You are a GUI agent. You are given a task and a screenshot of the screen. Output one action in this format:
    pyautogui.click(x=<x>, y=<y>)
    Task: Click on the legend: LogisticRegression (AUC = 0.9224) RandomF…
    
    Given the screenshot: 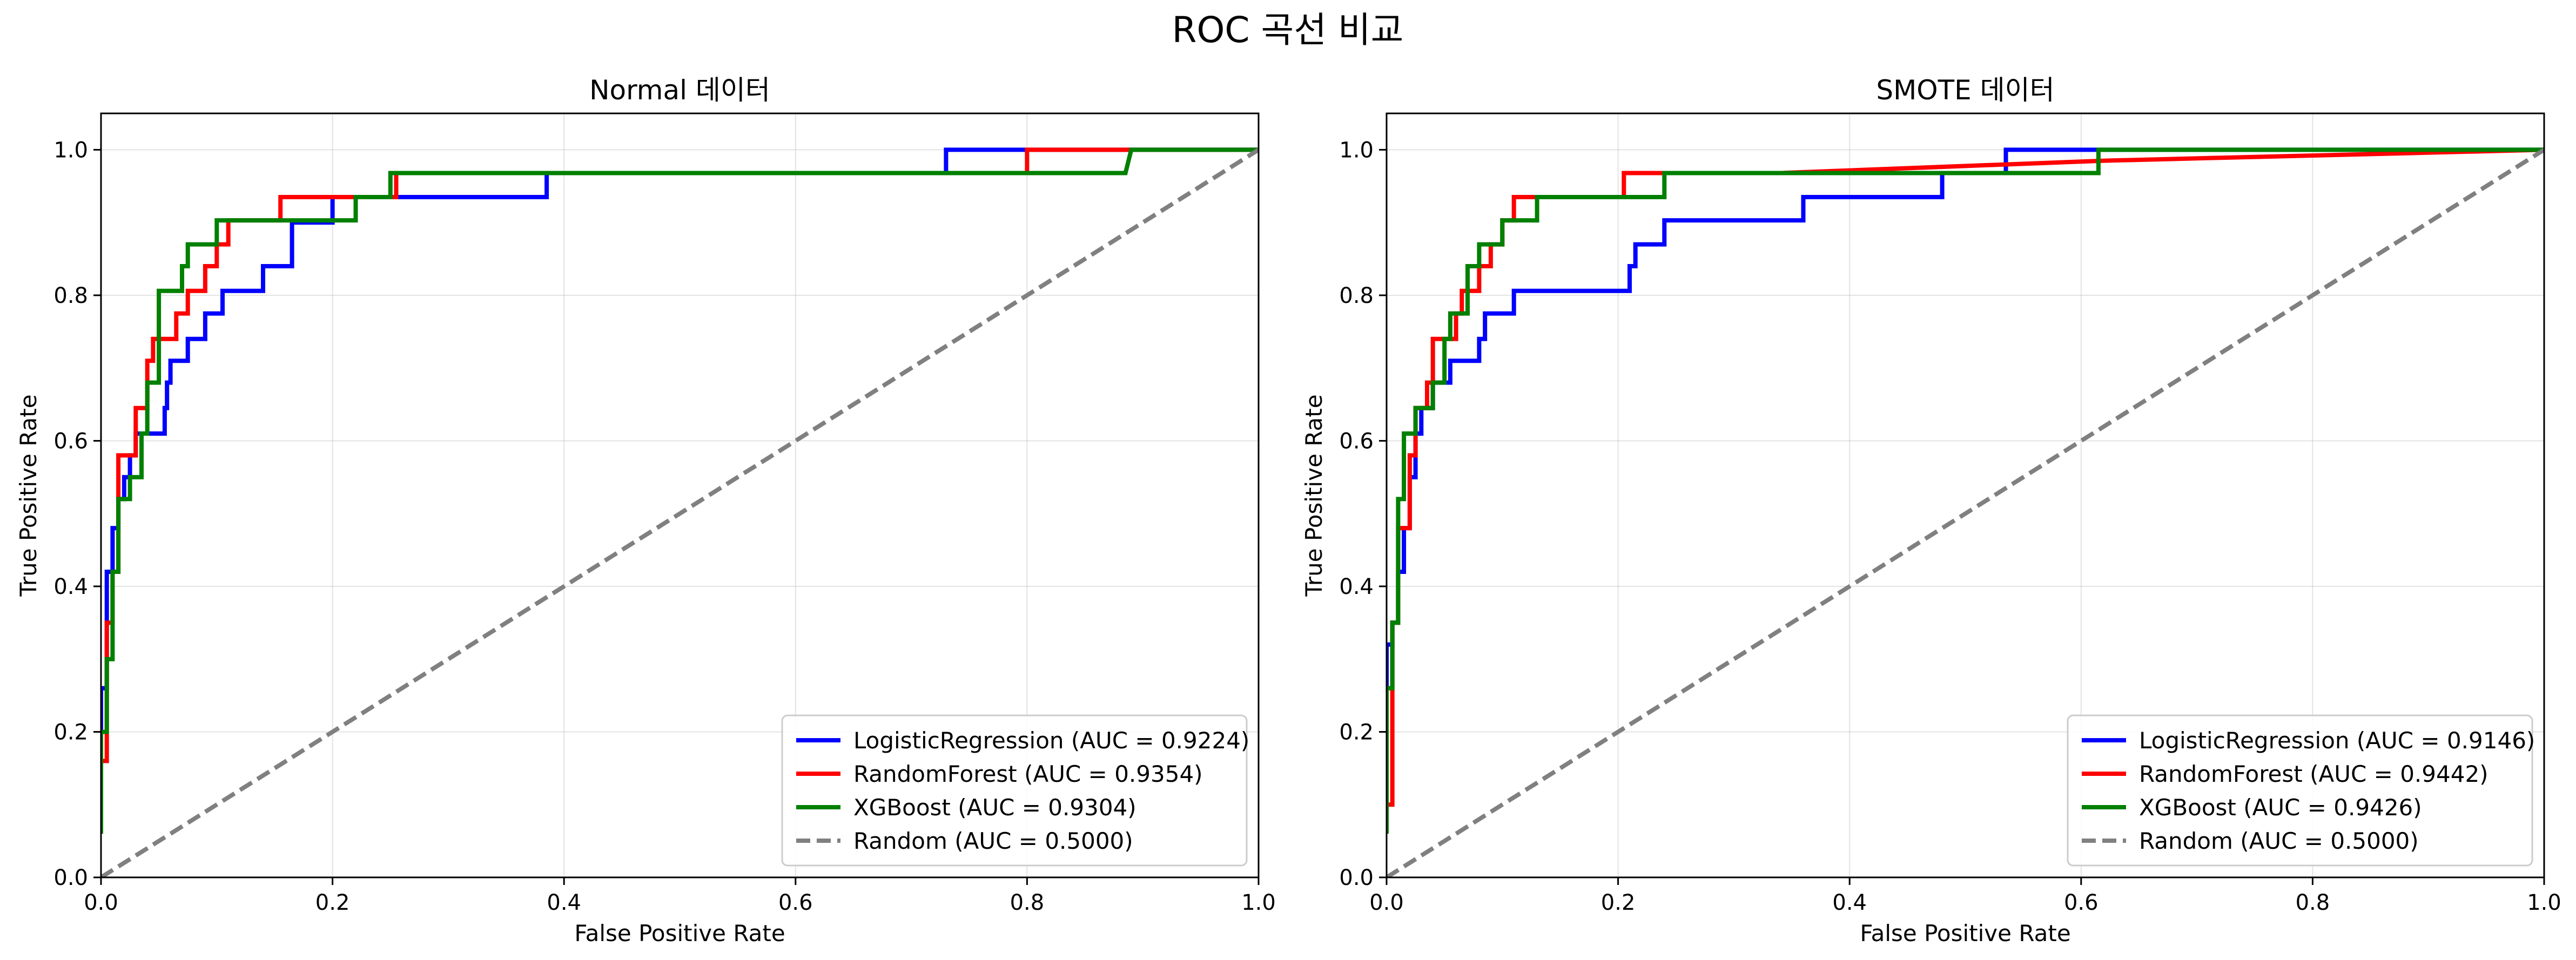 What is the action you would take?
    pyautogui.click(x=1015, y=790)
    